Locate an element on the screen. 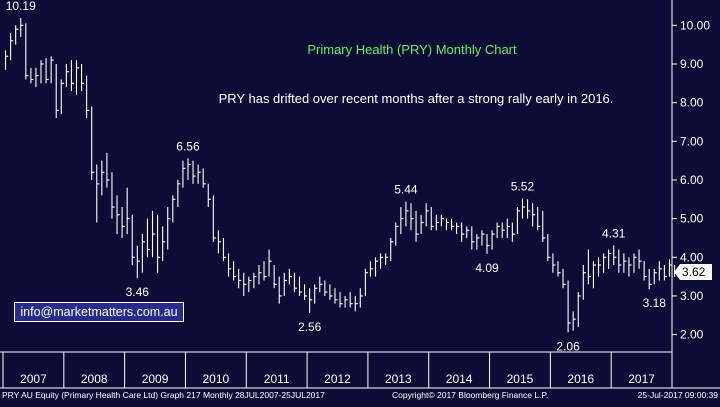 The image size is (720, 407). annotation-label: 2.06 is located at coordinates (568, 346).